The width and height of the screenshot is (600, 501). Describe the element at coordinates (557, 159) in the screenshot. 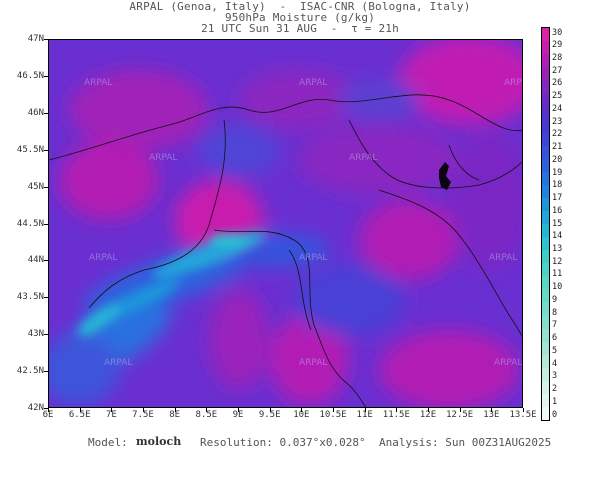

I see `colorbar-label: 20` at that location.